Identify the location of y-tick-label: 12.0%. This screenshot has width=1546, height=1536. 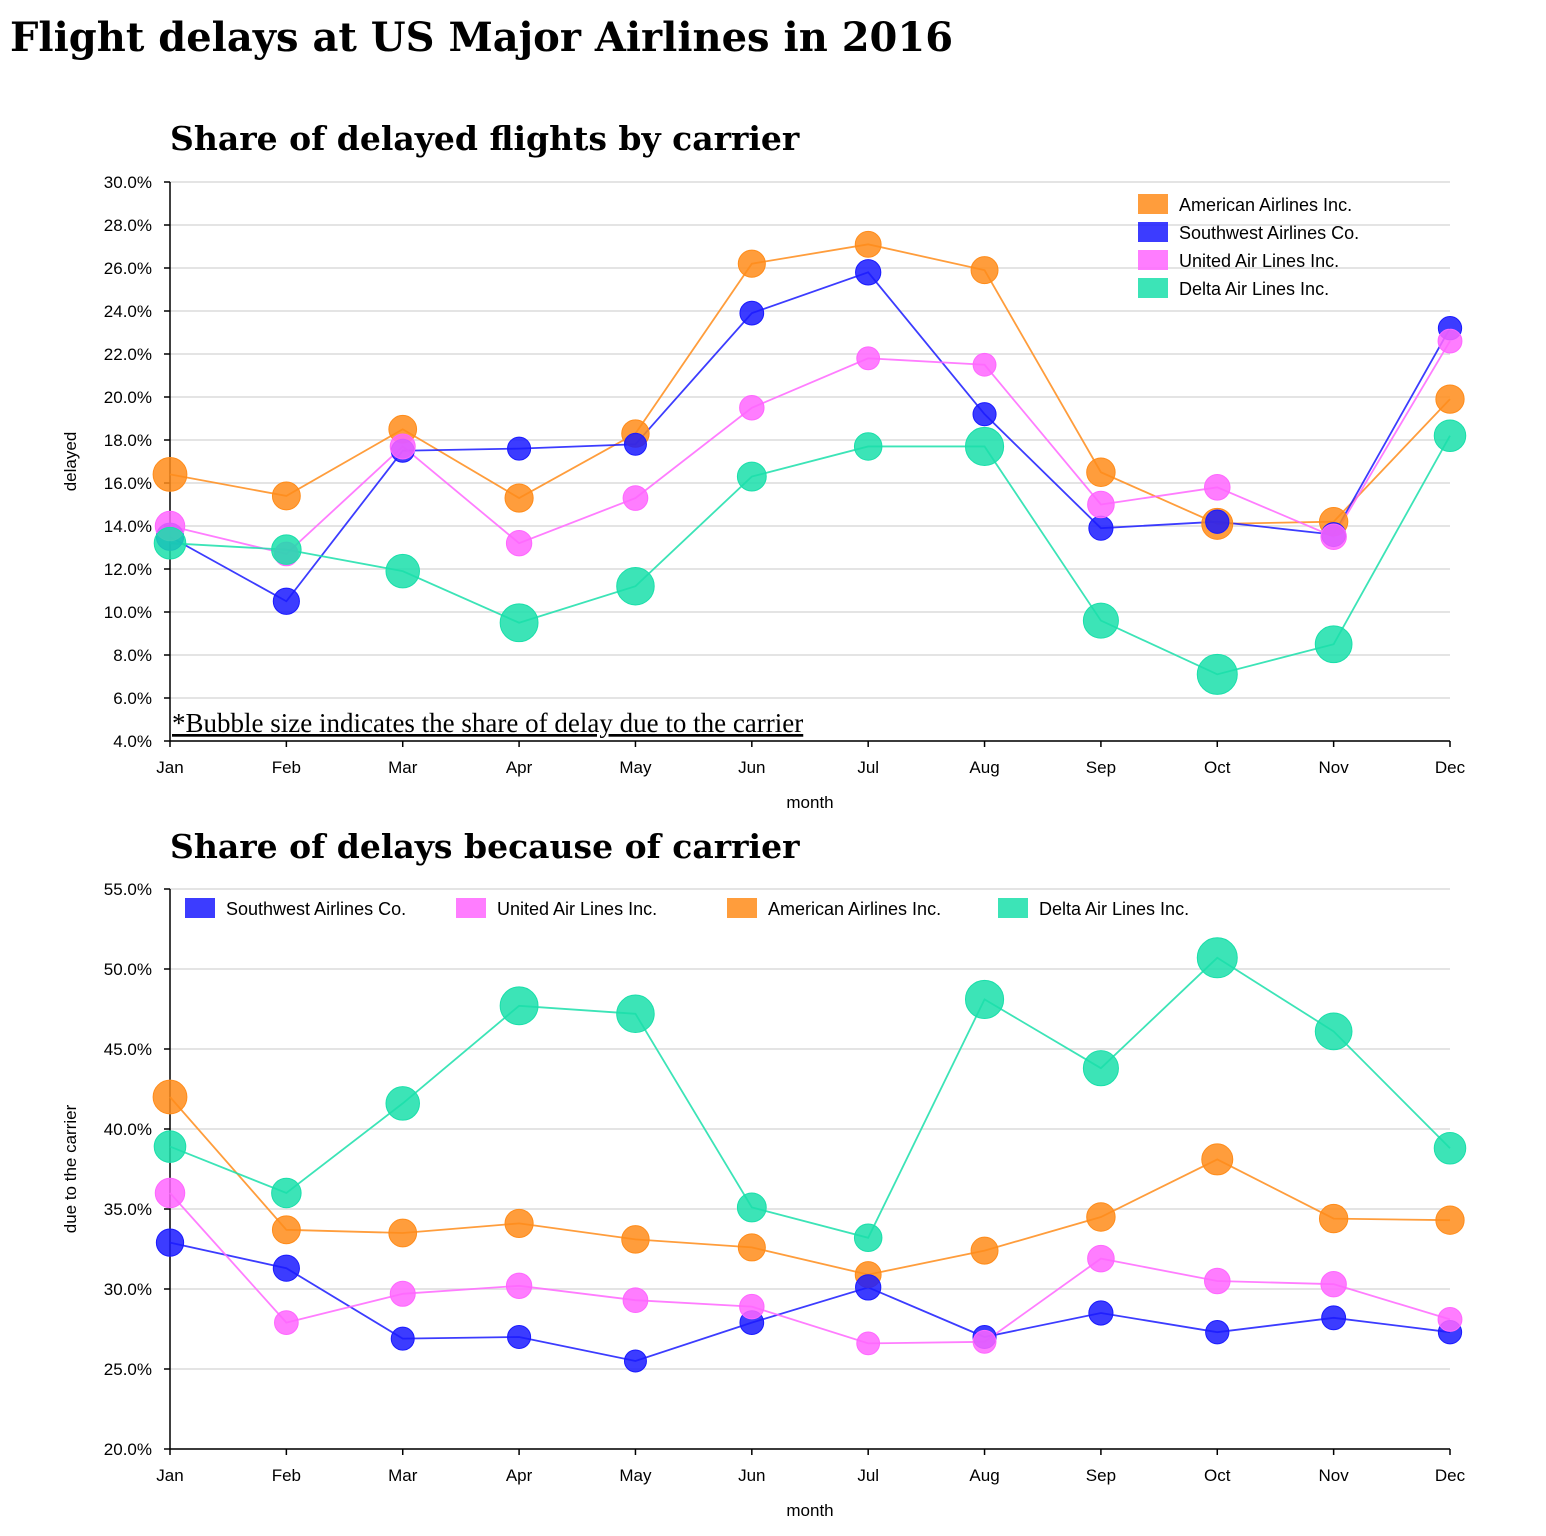
(128, 569).